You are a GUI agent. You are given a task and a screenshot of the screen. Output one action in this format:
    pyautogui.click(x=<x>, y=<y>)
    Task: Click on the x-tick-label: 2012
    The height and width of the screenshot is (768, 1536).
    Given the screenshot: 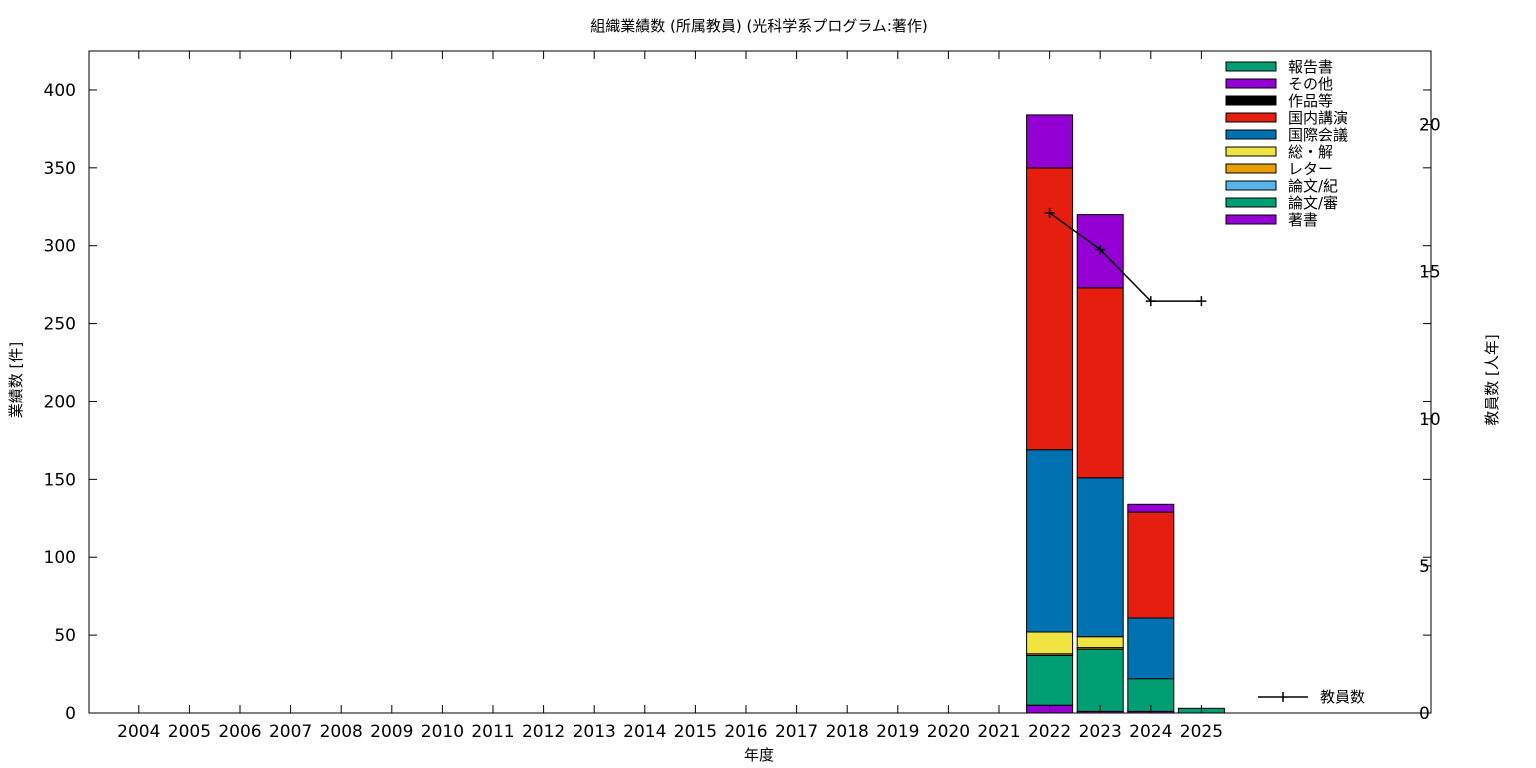 What is the action you would take?
    pyautogui.click(x=543, y=732)
    